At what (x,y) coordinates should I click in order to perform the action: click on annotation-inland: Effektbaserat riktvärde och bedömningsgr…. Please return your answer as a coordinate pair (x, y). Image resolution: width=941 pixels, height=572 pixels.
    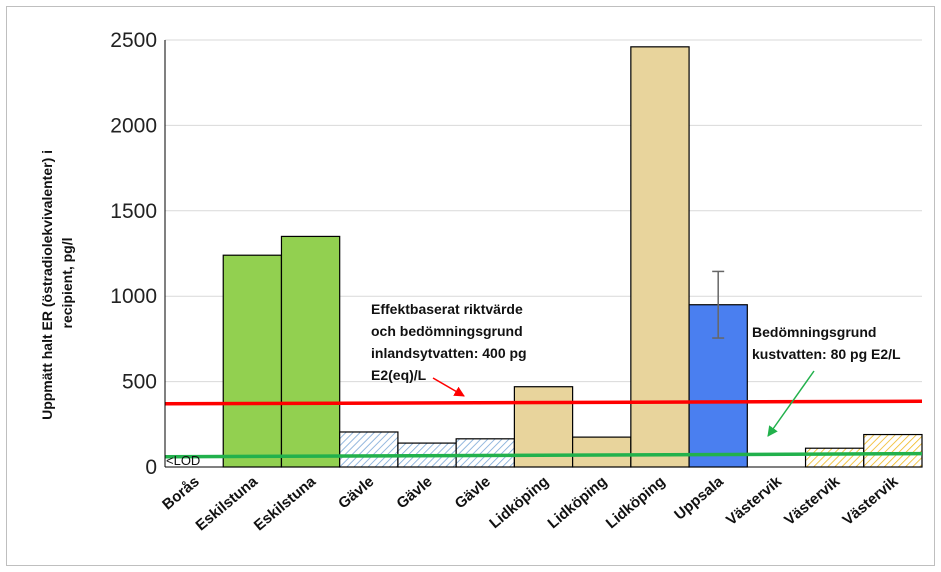
    Looking at the image, I should click on (450, 342).